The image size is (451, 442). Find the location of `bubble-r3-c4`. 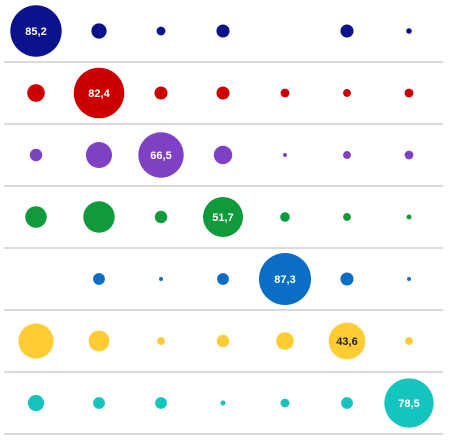

bubble-r3-c4 is located at coordinates (223, 155).